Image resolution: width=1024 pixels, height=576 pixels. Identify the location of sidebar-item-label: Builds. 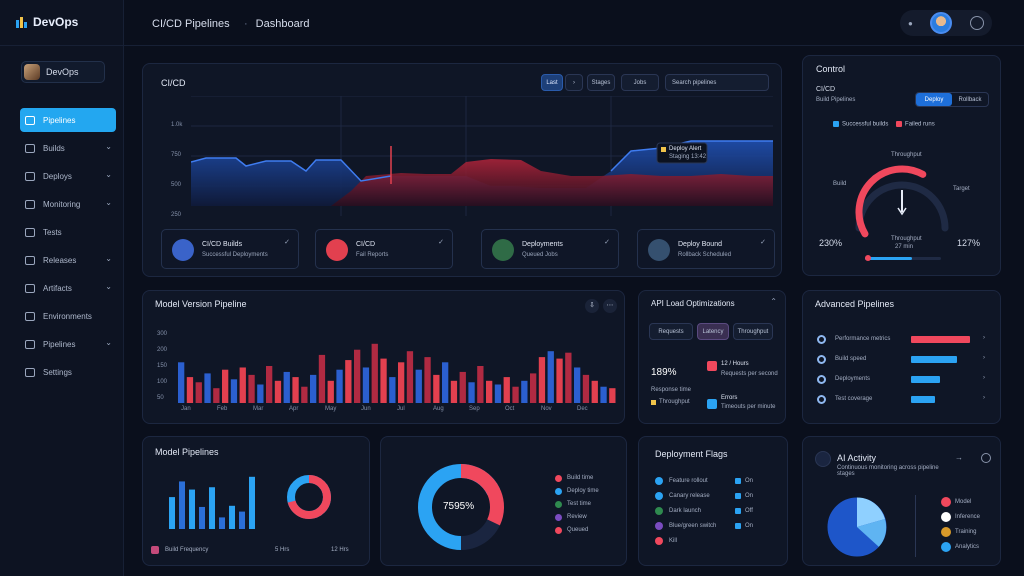
(54, 148).